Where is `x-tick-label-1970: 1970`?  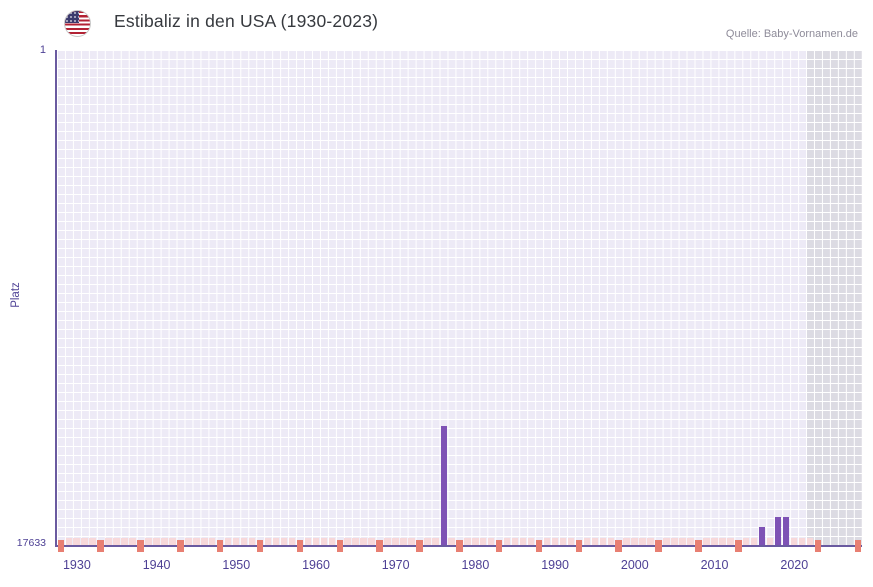 x-tick-label-1970: 1970 is located at coordinates (395, 565).